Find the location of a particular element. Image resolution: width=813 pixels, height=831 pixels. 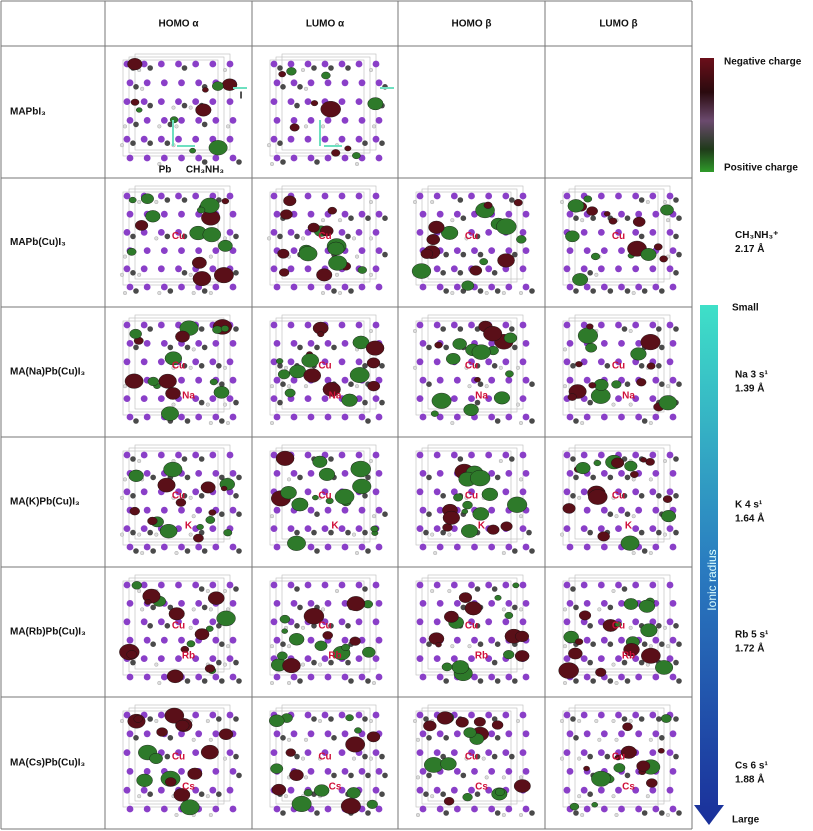

copper-label: Cu is located at coordinates (178, 757).